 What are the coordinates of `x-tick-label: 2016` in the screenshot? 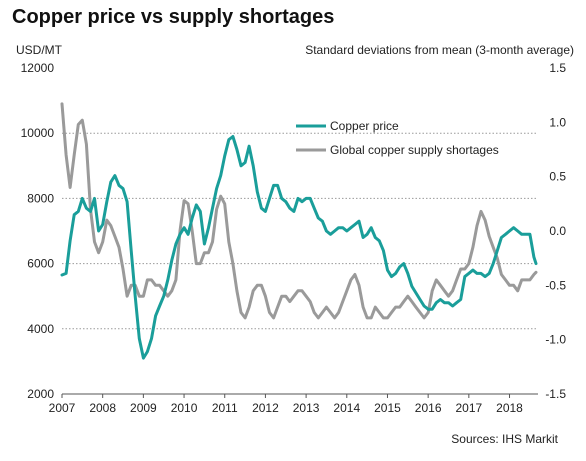 It's located at (428, 408).